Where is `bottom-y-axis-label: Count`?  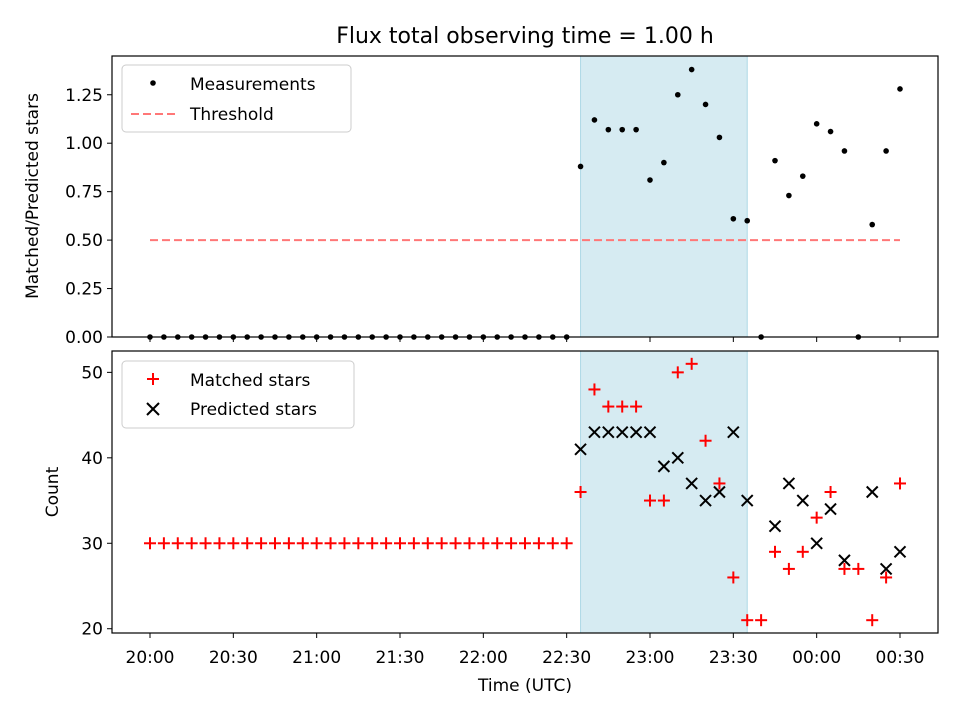
bottom-y-axis-label: Count is located at coordinates (53, 491).